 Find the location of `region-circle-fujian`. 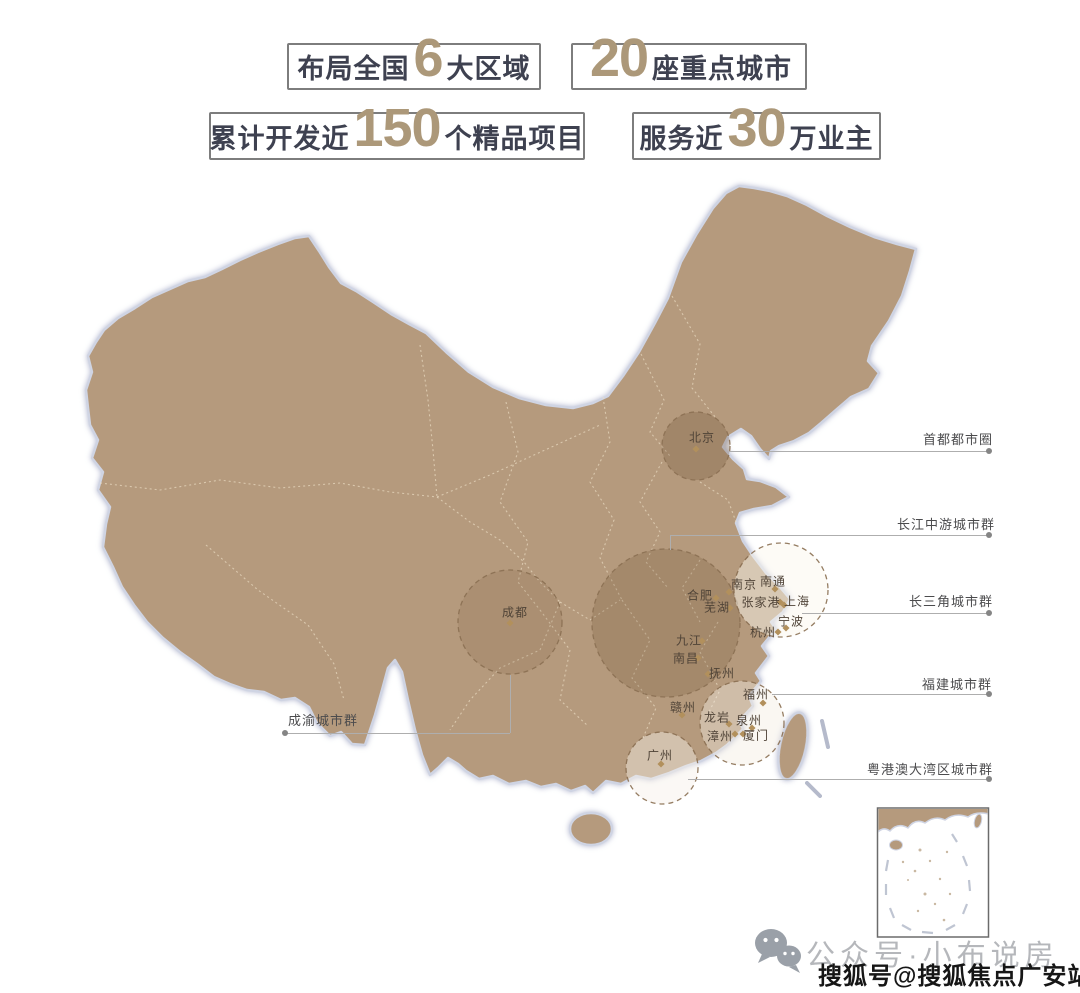

region-circle-fujian is located at coordinates (742, 723).